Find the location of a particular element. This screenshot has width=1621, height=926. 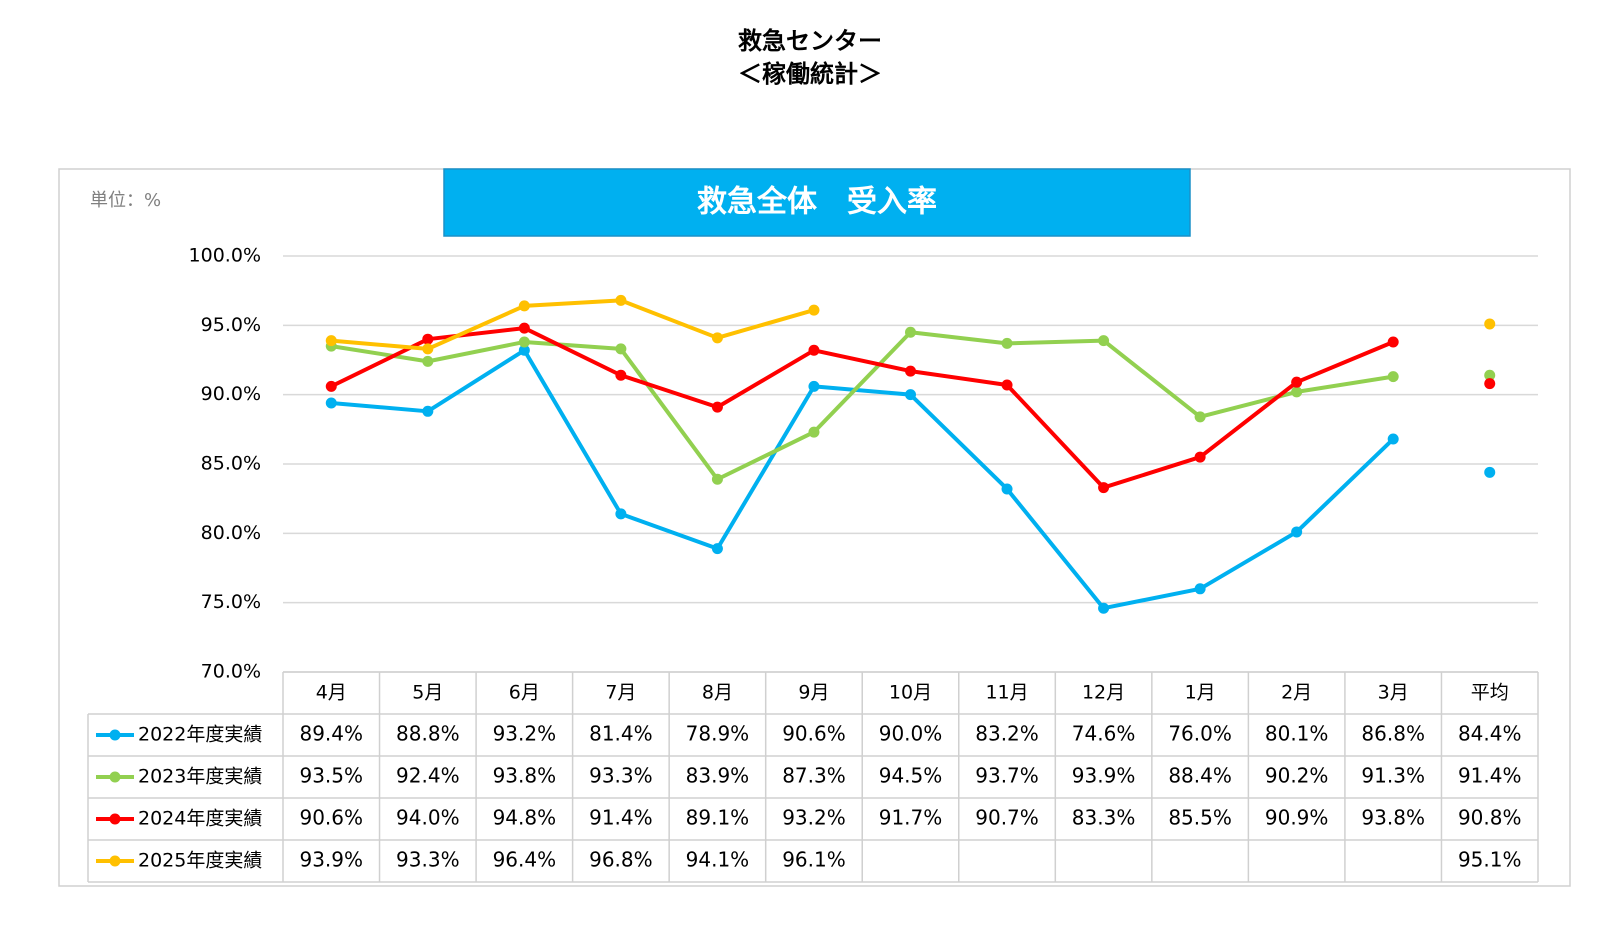

x-tick-label: 8月 is located at coordinates (717, 693).